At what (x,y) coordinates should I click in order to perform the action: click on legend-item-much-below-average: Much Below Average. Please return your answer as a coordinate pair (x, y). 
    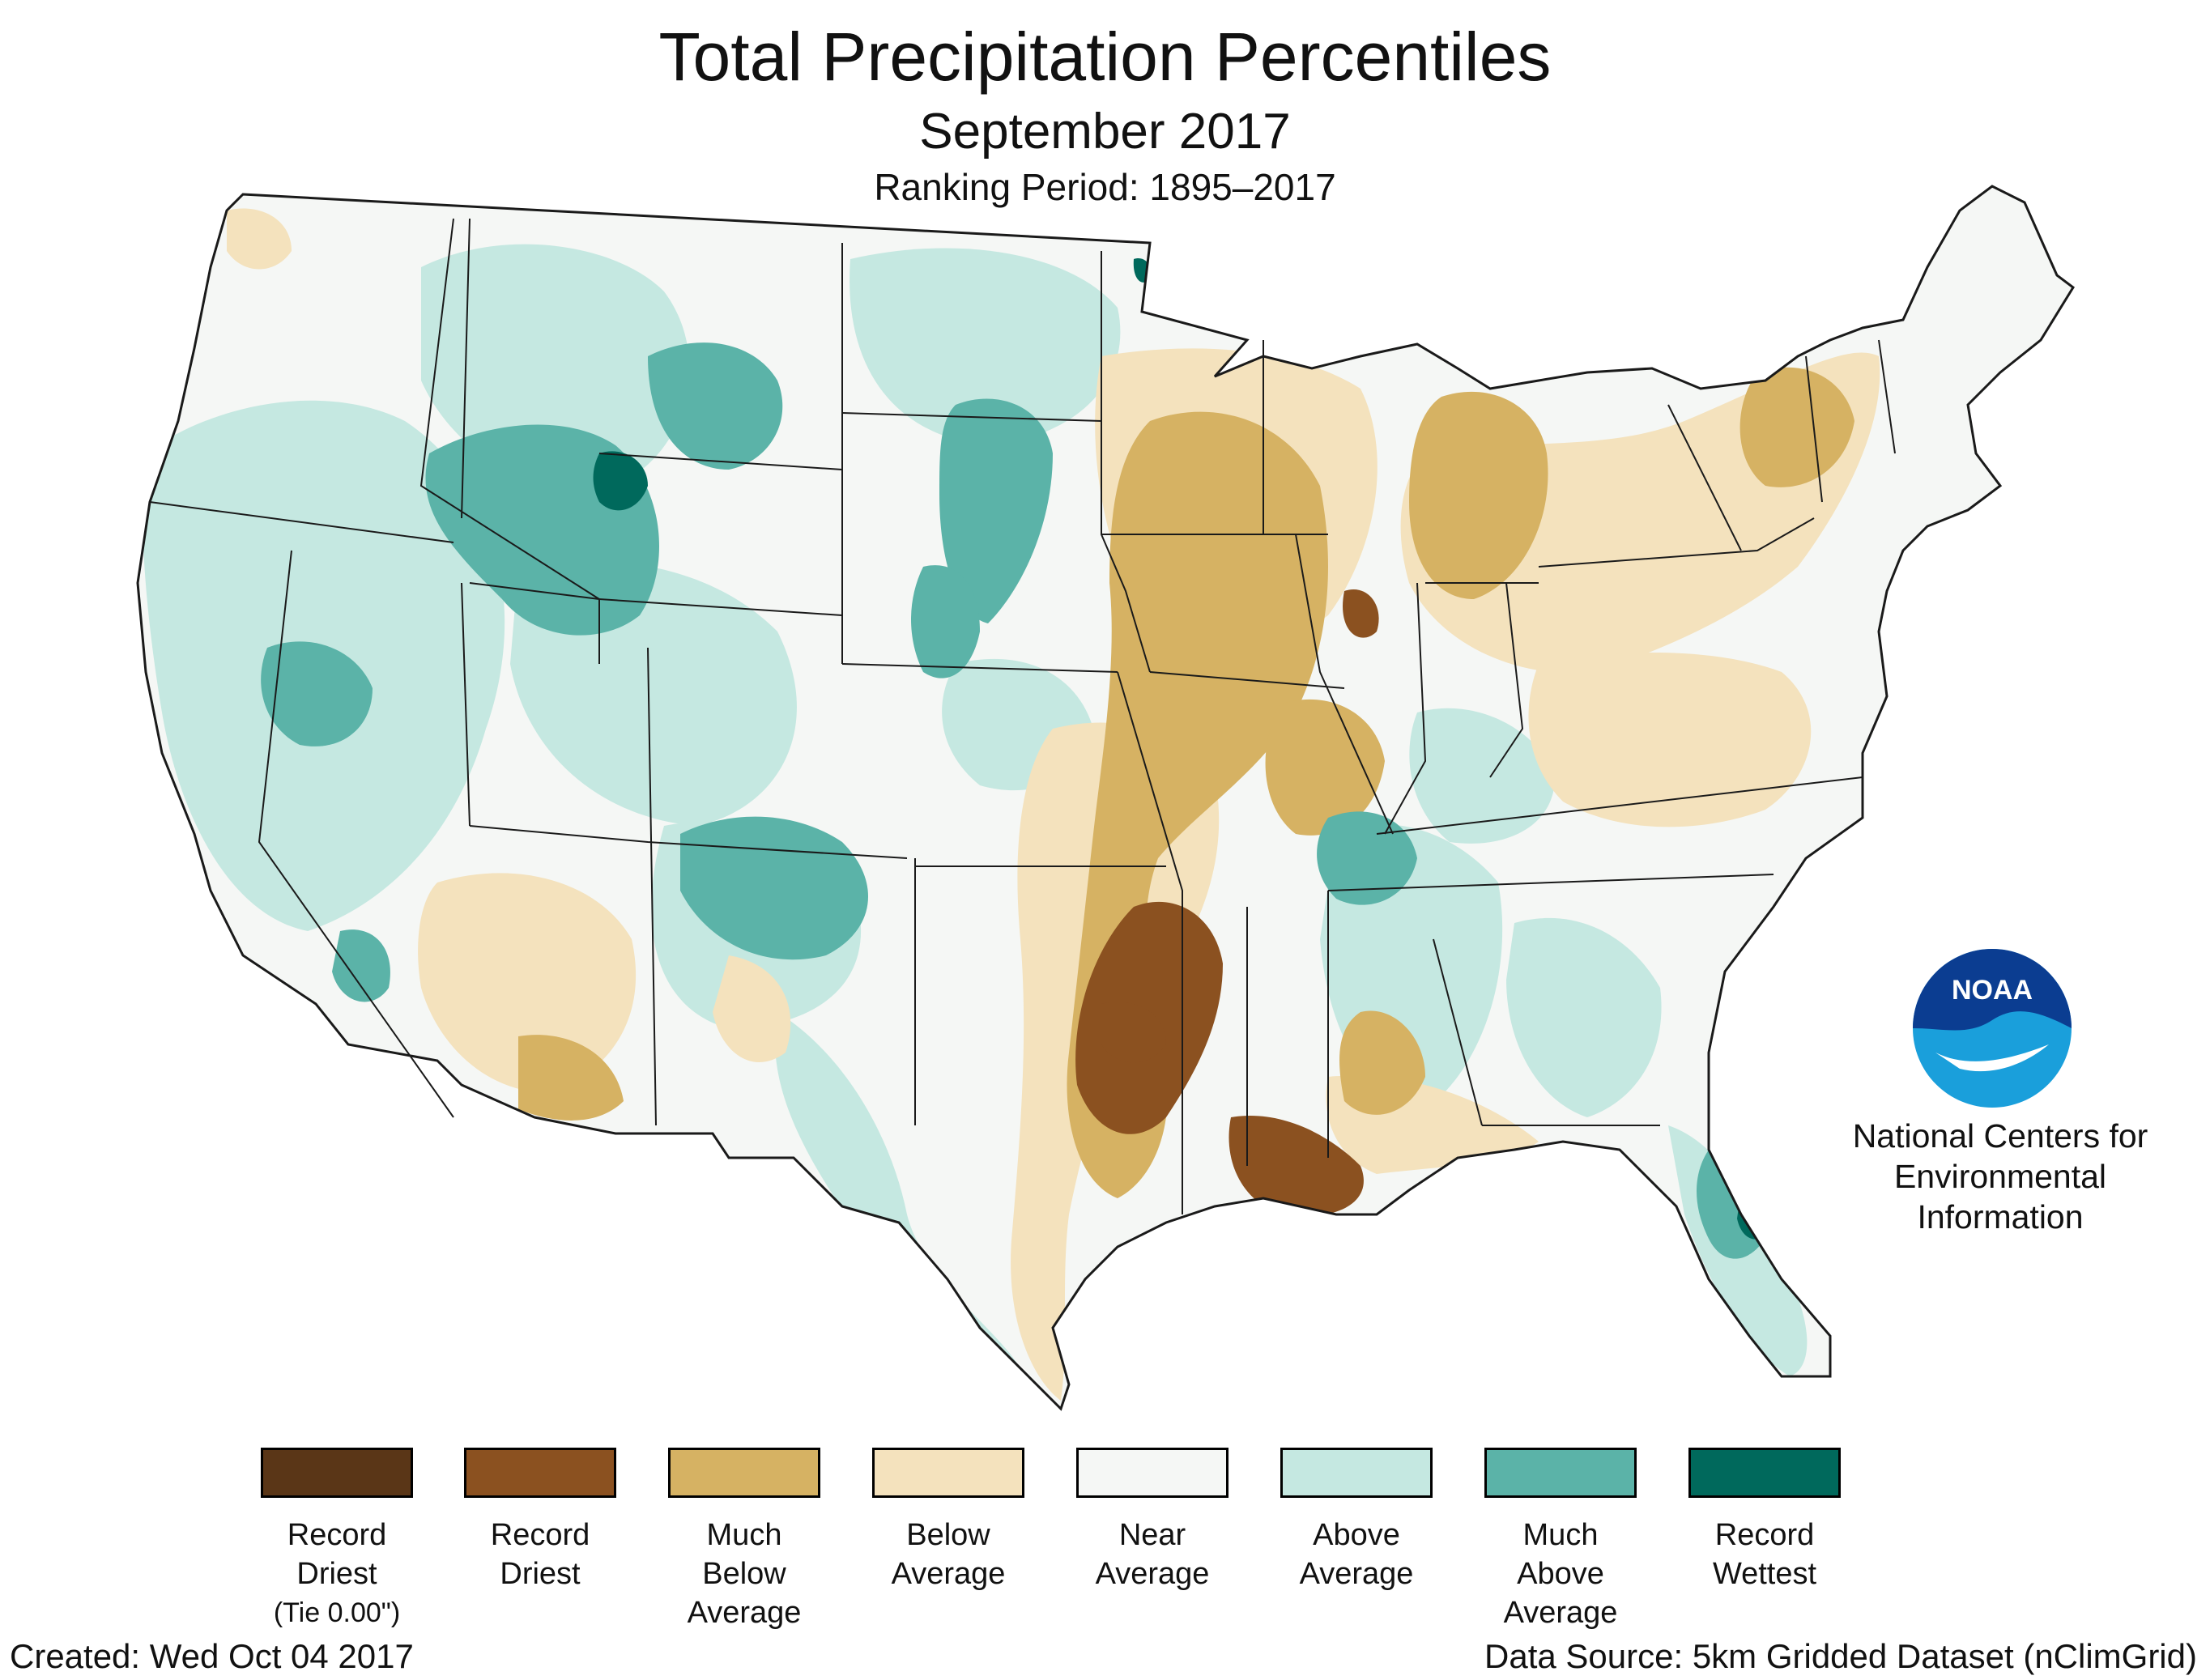
    Looking at the image, I should click on (744, 1540).